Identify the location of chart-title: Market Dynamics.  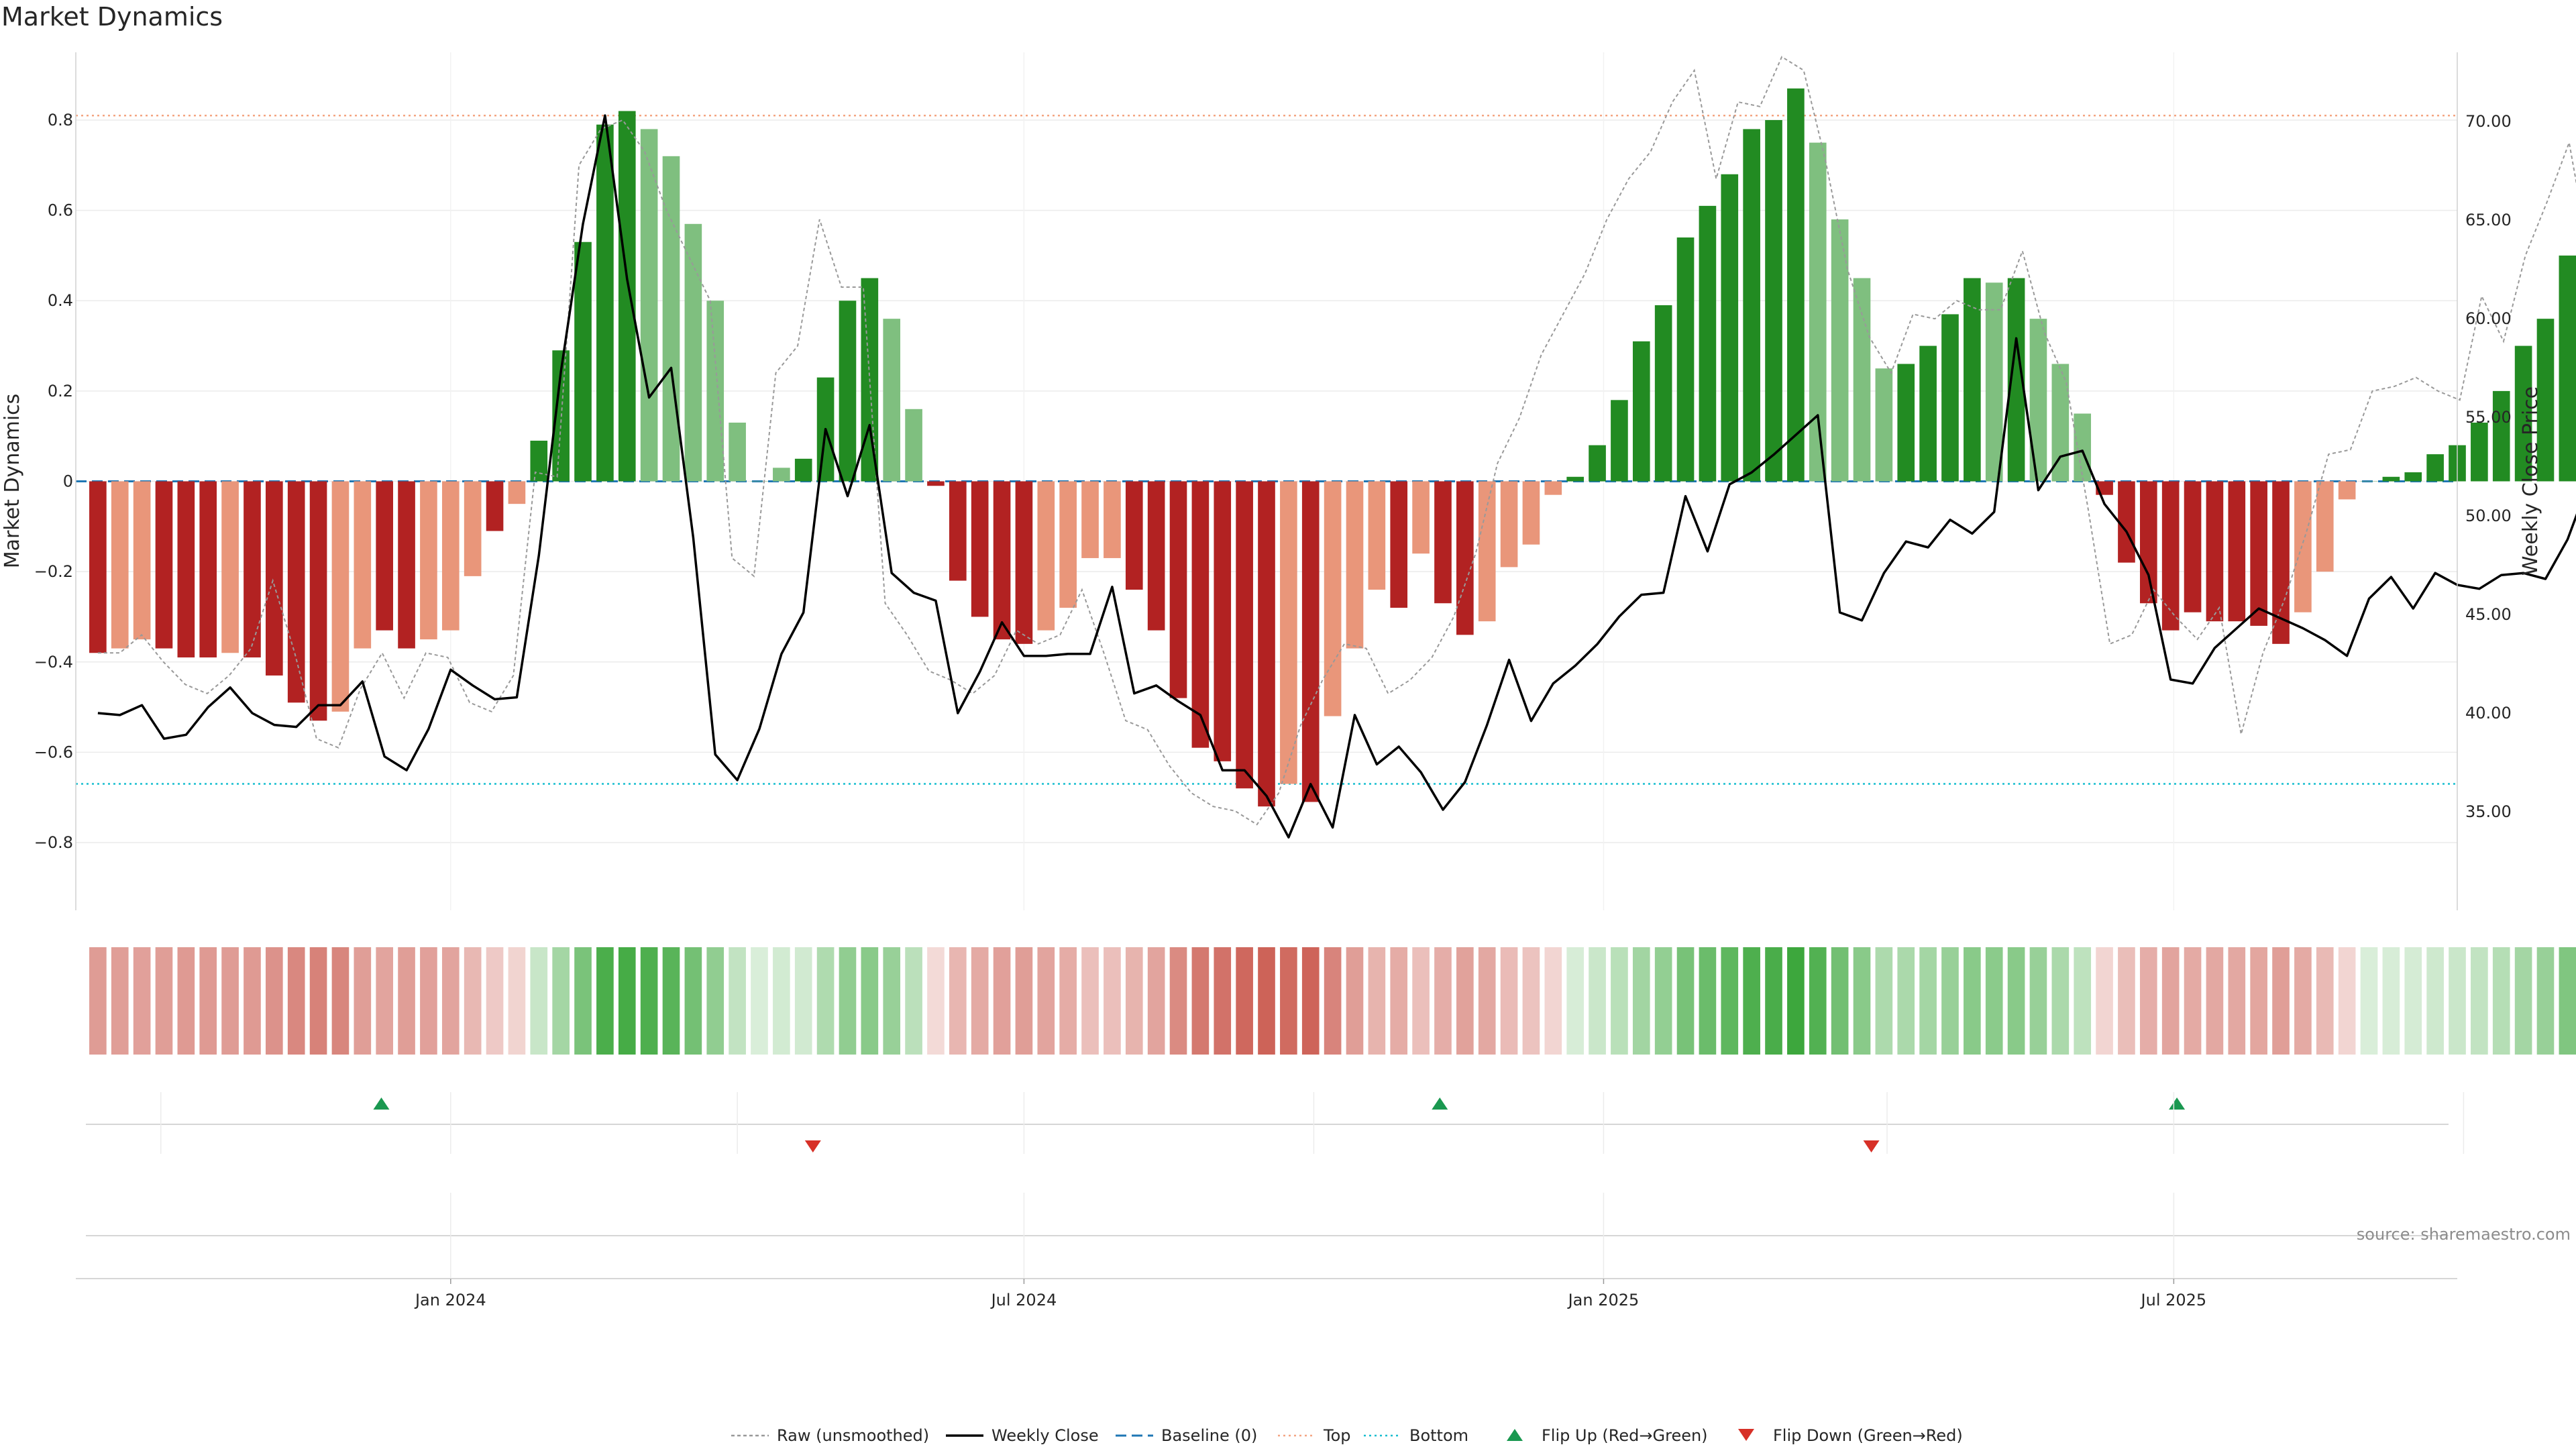
(112, 17).